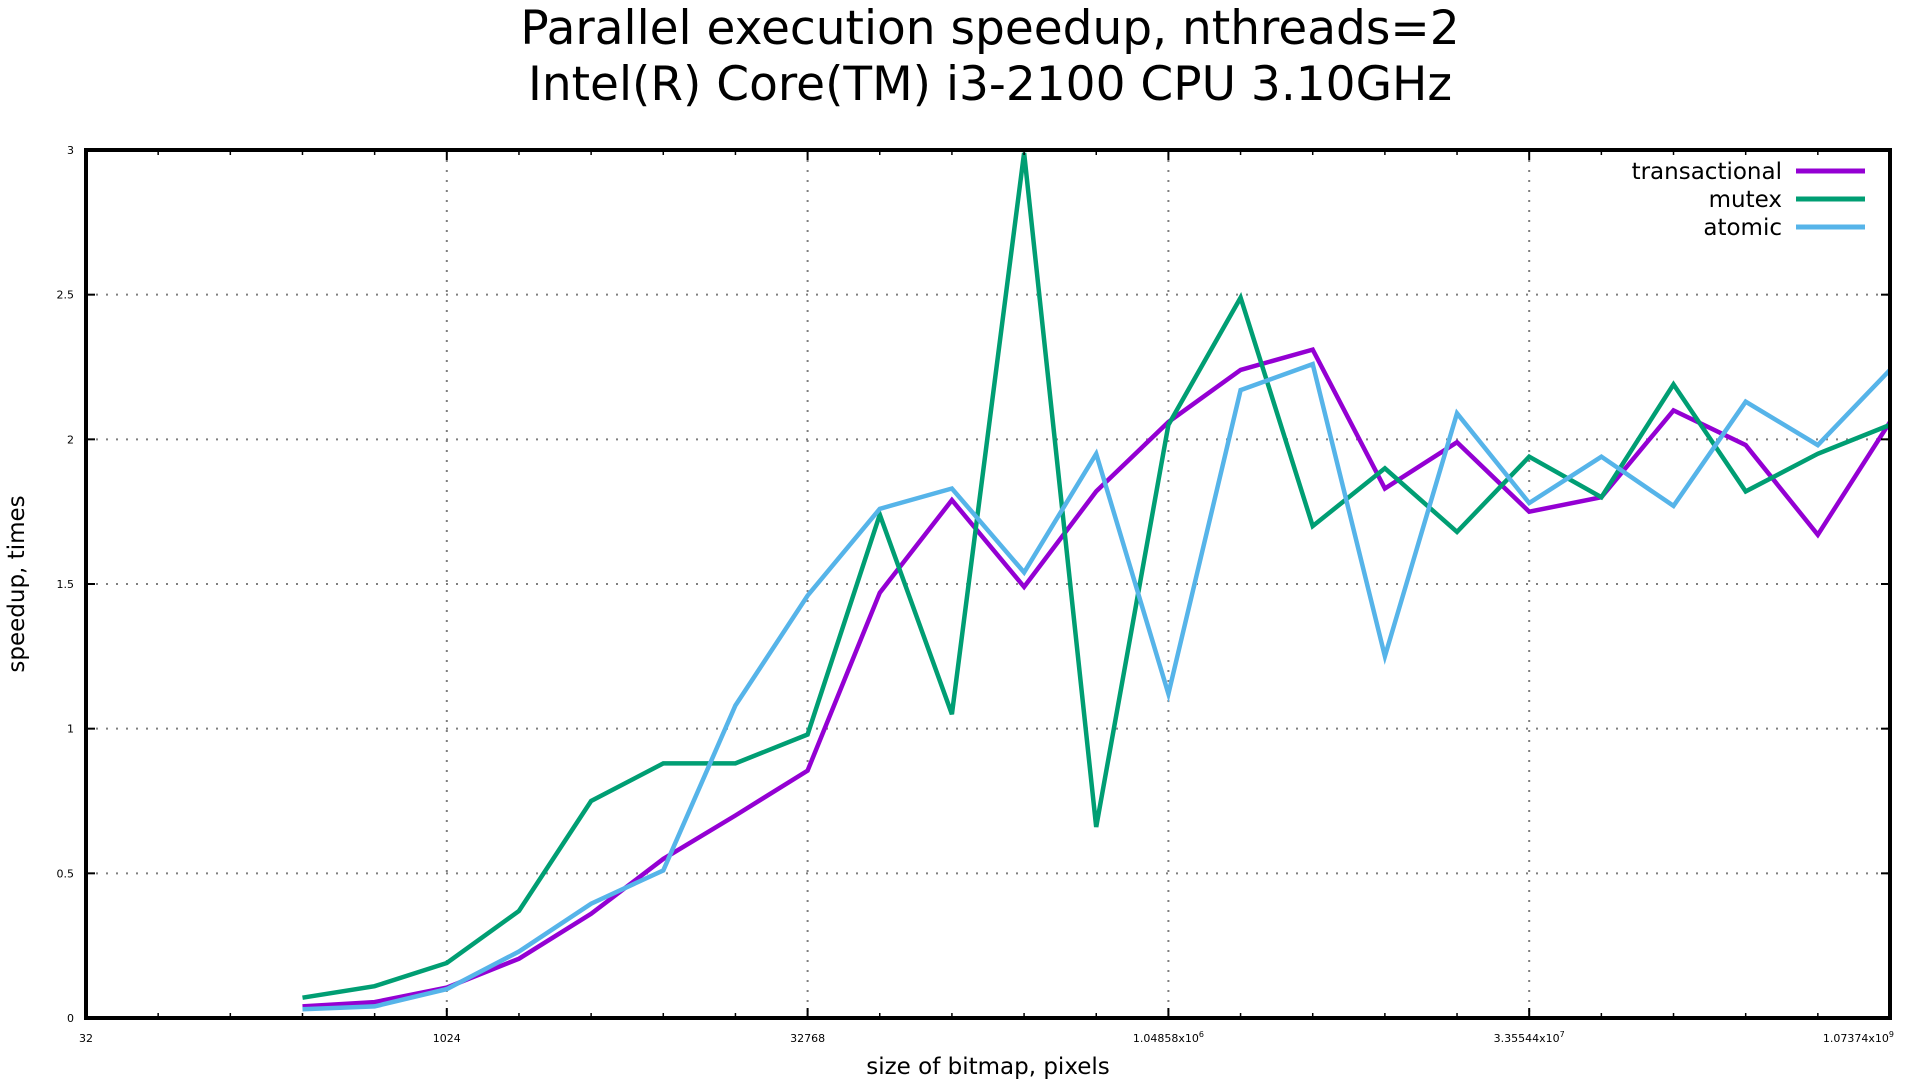 This screenshot has height=1080, width=1920. I want to click on x-tick-label: 1.07374x10⁹, so click(1858, 1037).